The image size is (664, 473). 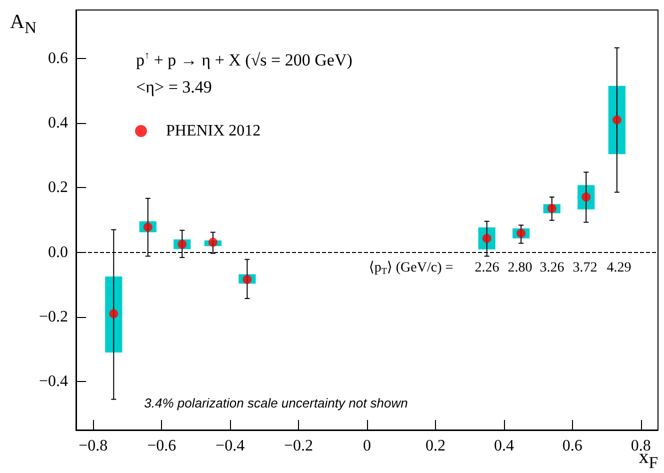 I want to click on annotation: 2.80, so click(x=520, y=268).